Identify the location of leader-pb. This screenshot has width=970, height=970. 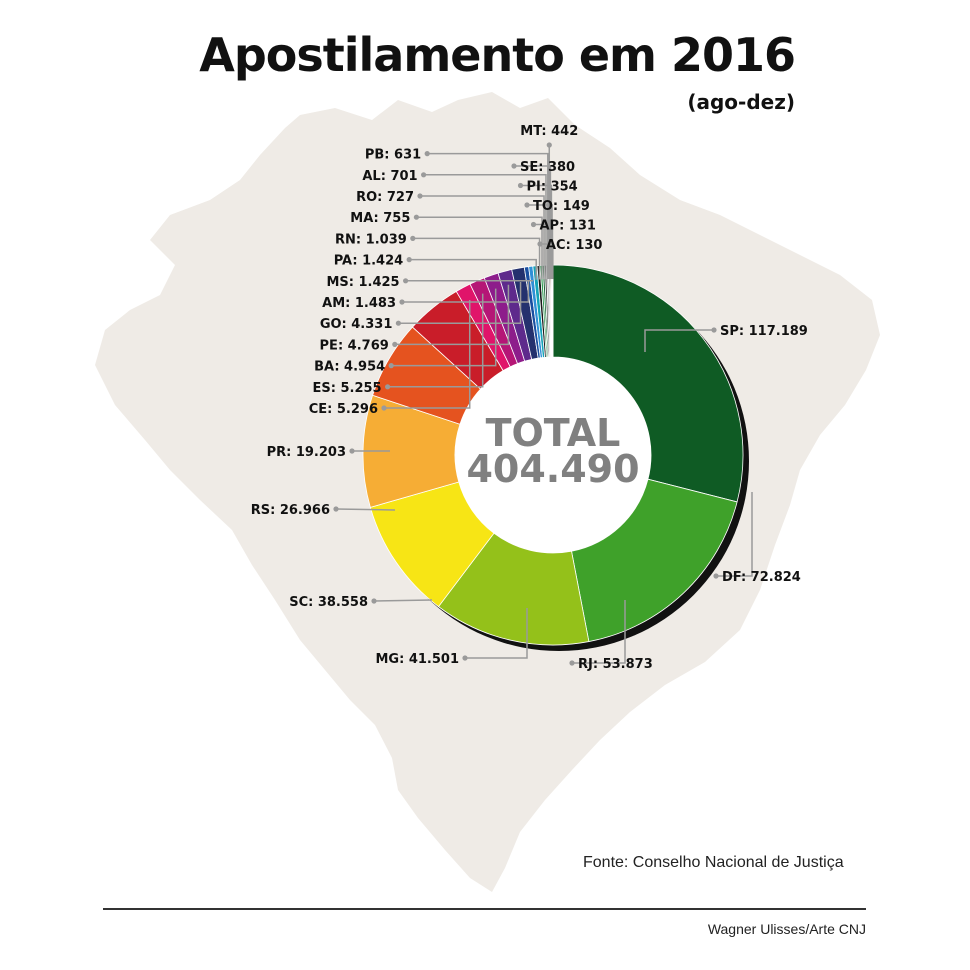
(488, 216).